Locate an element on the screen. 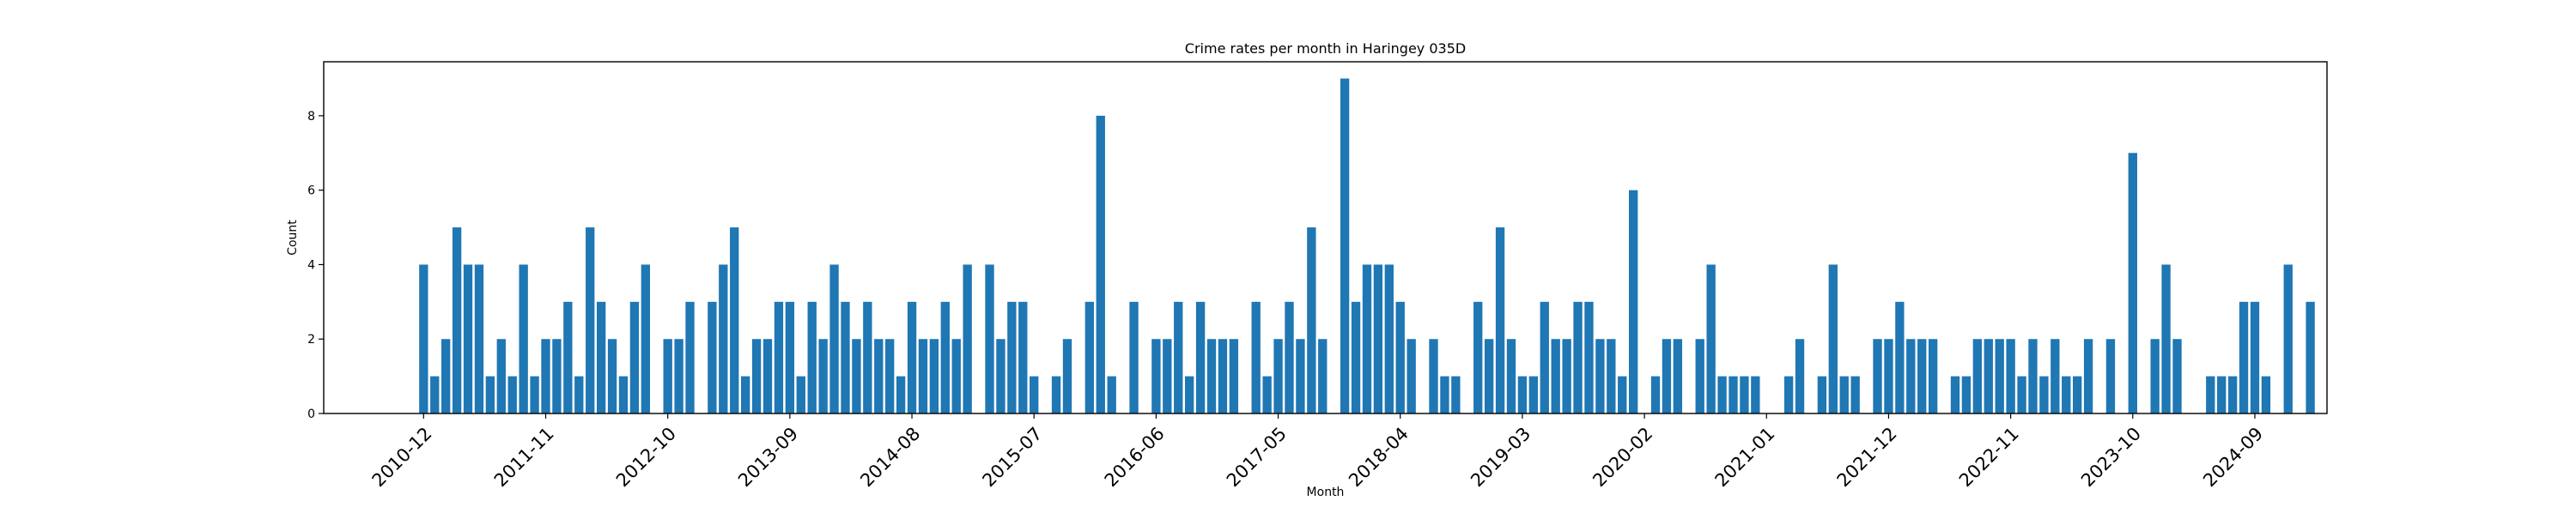  y-tick-label: 6 is located at coordinates (311, 191).